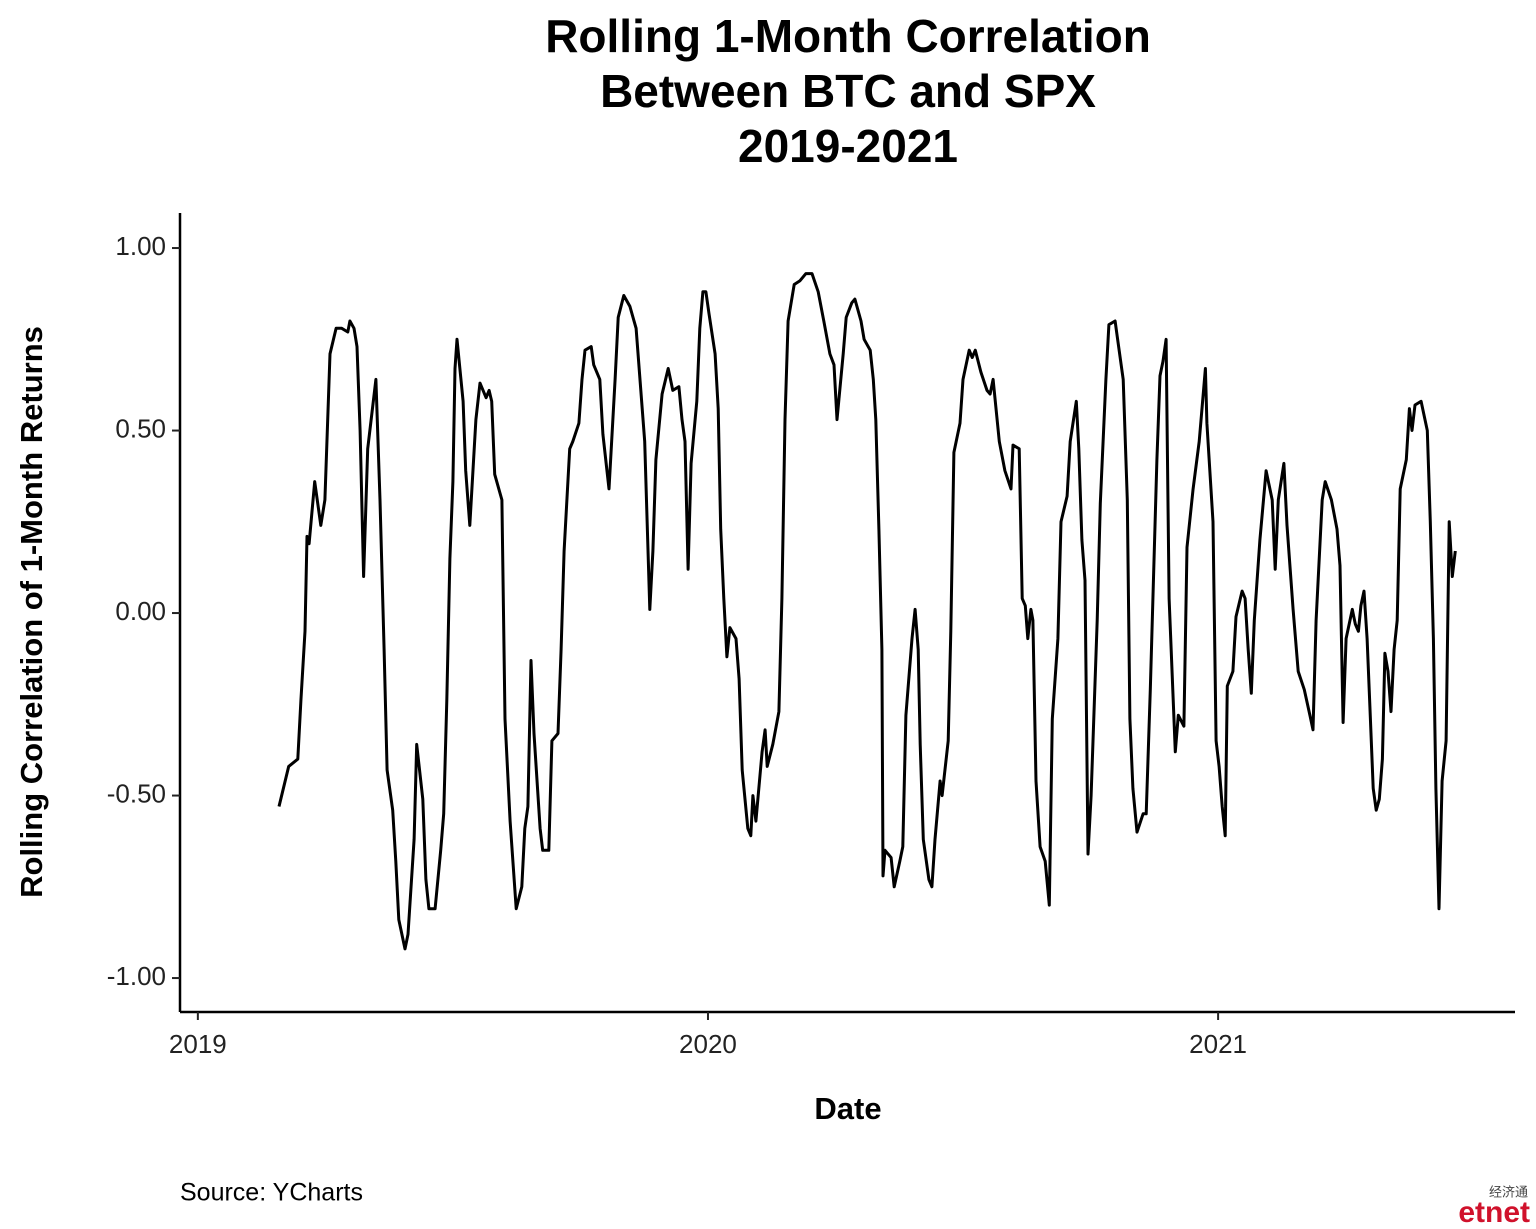 This screenshot has height=1229, width=1536. Describe the element at coordinates (848, 146) in the screenshot. I see `chart-title: 2019-2021` at that location.